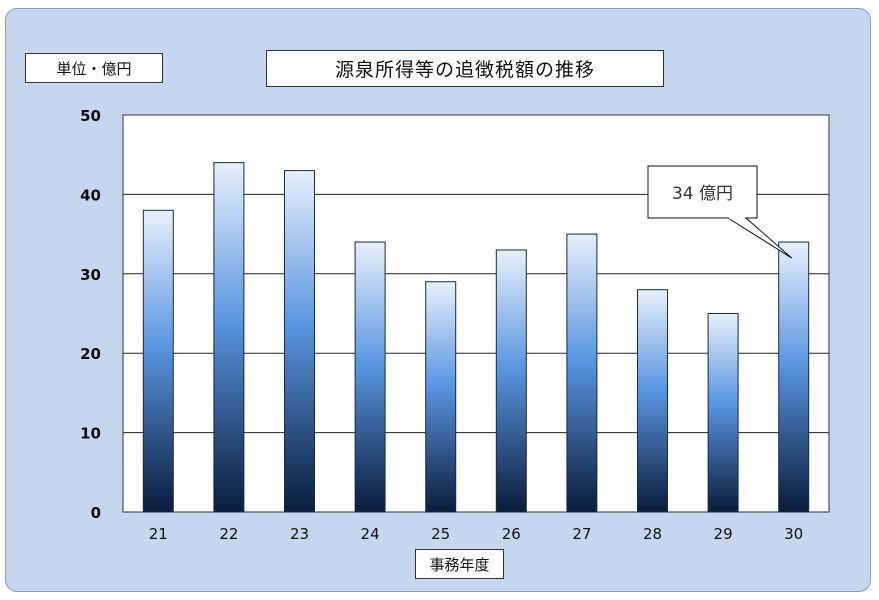 The width and height of the screenshot is (879, 600). I want to click on unit-label: 単位・億円, so click(94, 68).